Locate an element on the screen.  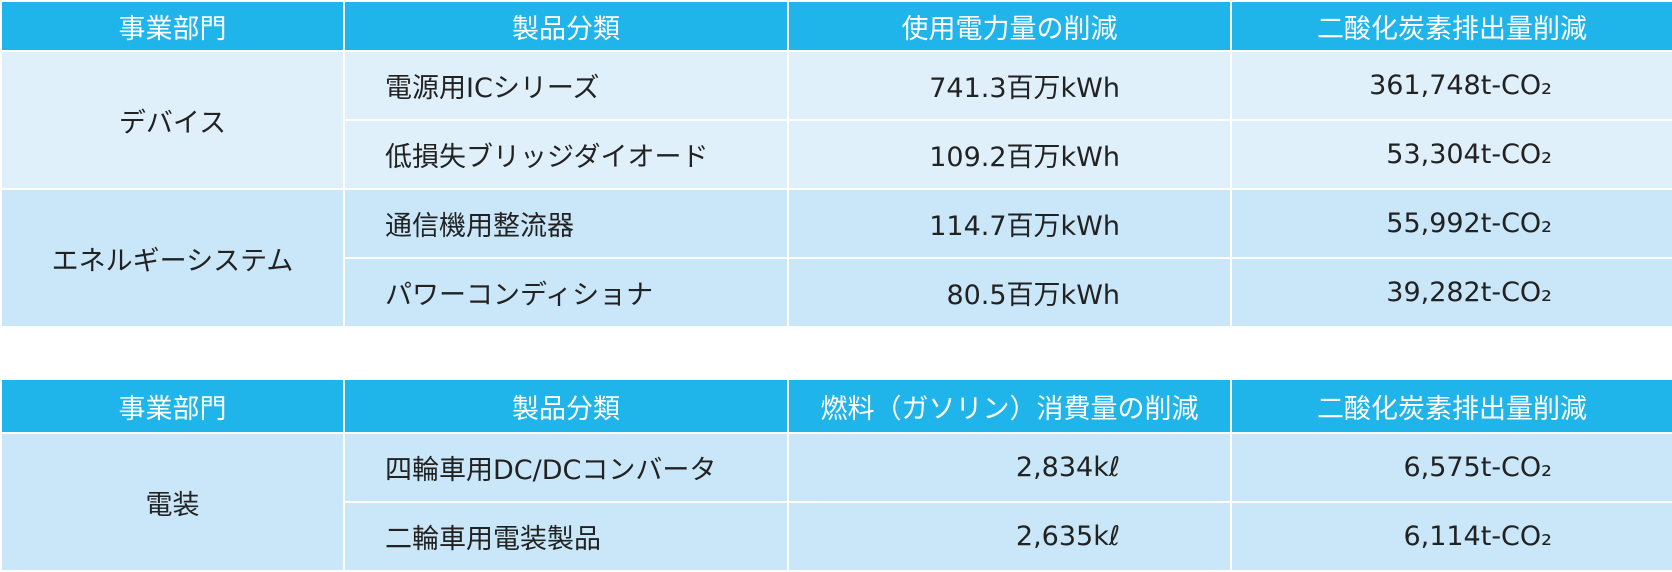
reduction-cell: 109.2百万kWh is located at coordinates (1009, 154).